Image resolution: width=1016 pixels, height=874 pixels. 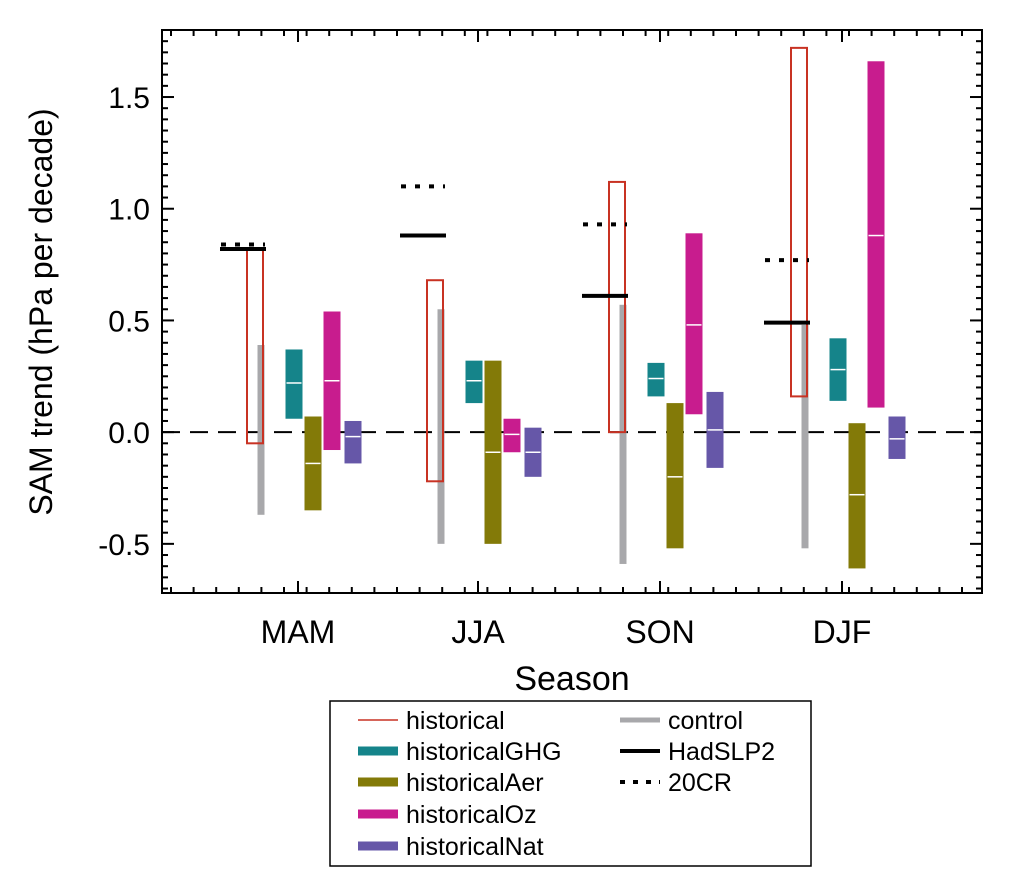 I want to click on x-tick-label-son: SON, so click(x=659, y=632).